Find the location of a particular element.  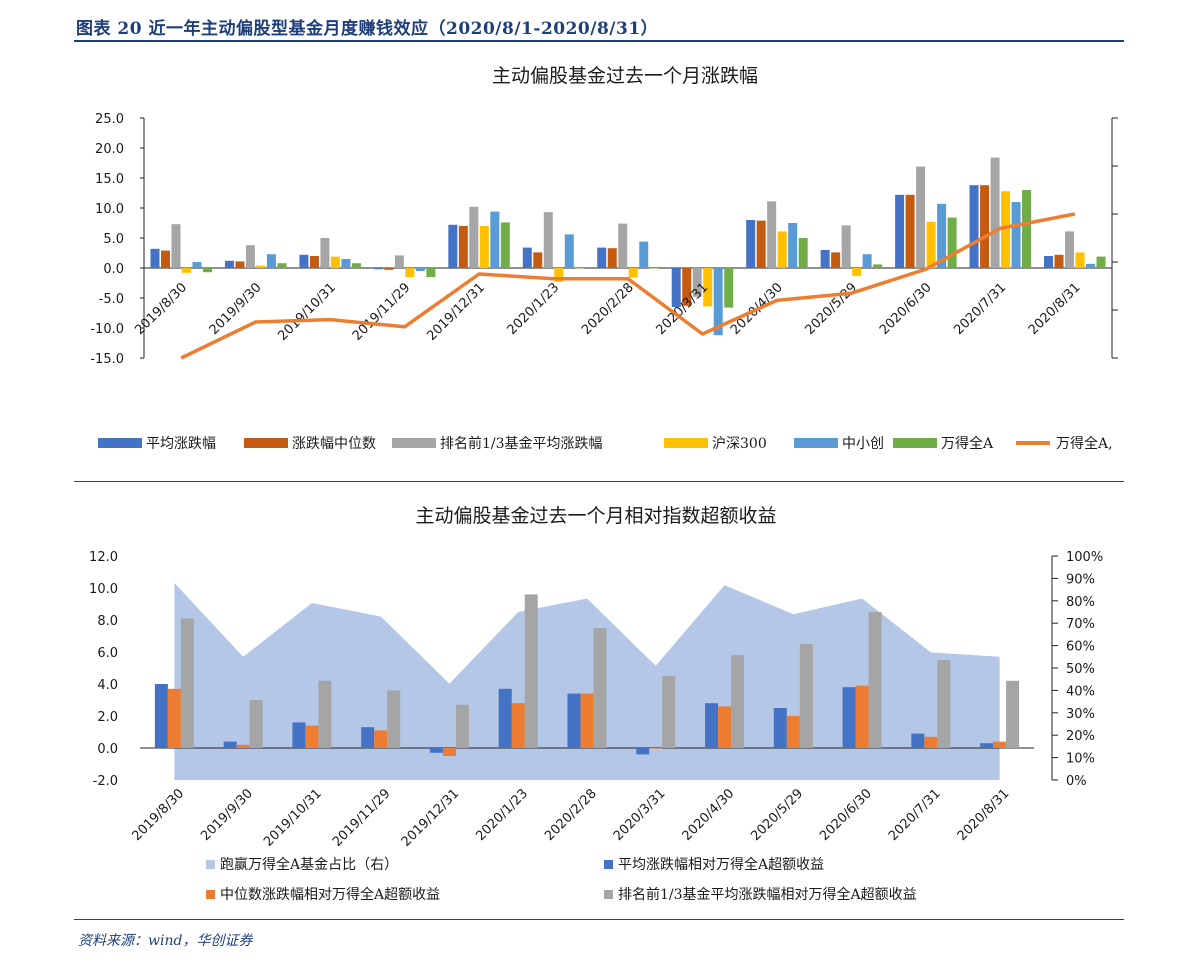

chart2-right-tick-label: 40% is located at coordinates (1080, 691).